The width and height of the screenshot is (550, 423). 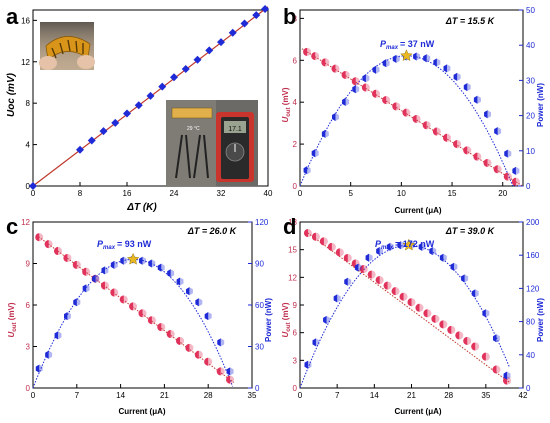 What do you see at coordinates (412, 117) in the screenshot?
I see `b-voltage-fit` at bounding box center [412, 117].